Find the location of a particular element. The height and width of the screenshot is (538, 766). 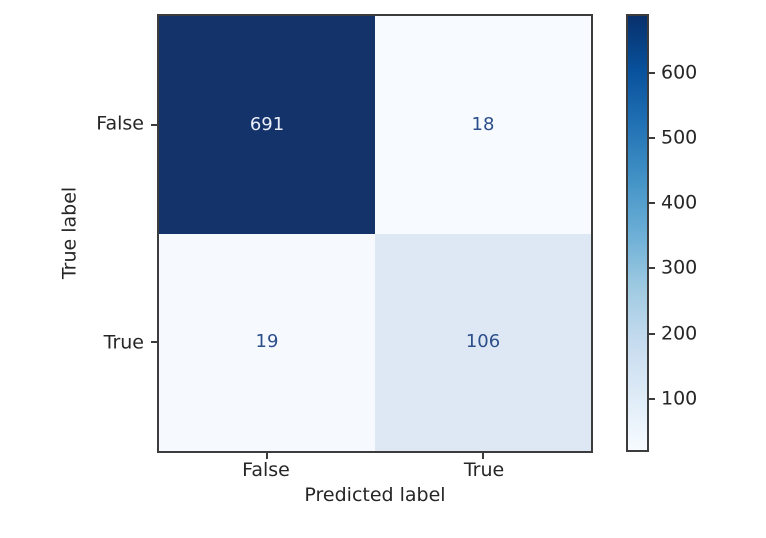

y-tick-mark-false is located at coordinates (154, 124).